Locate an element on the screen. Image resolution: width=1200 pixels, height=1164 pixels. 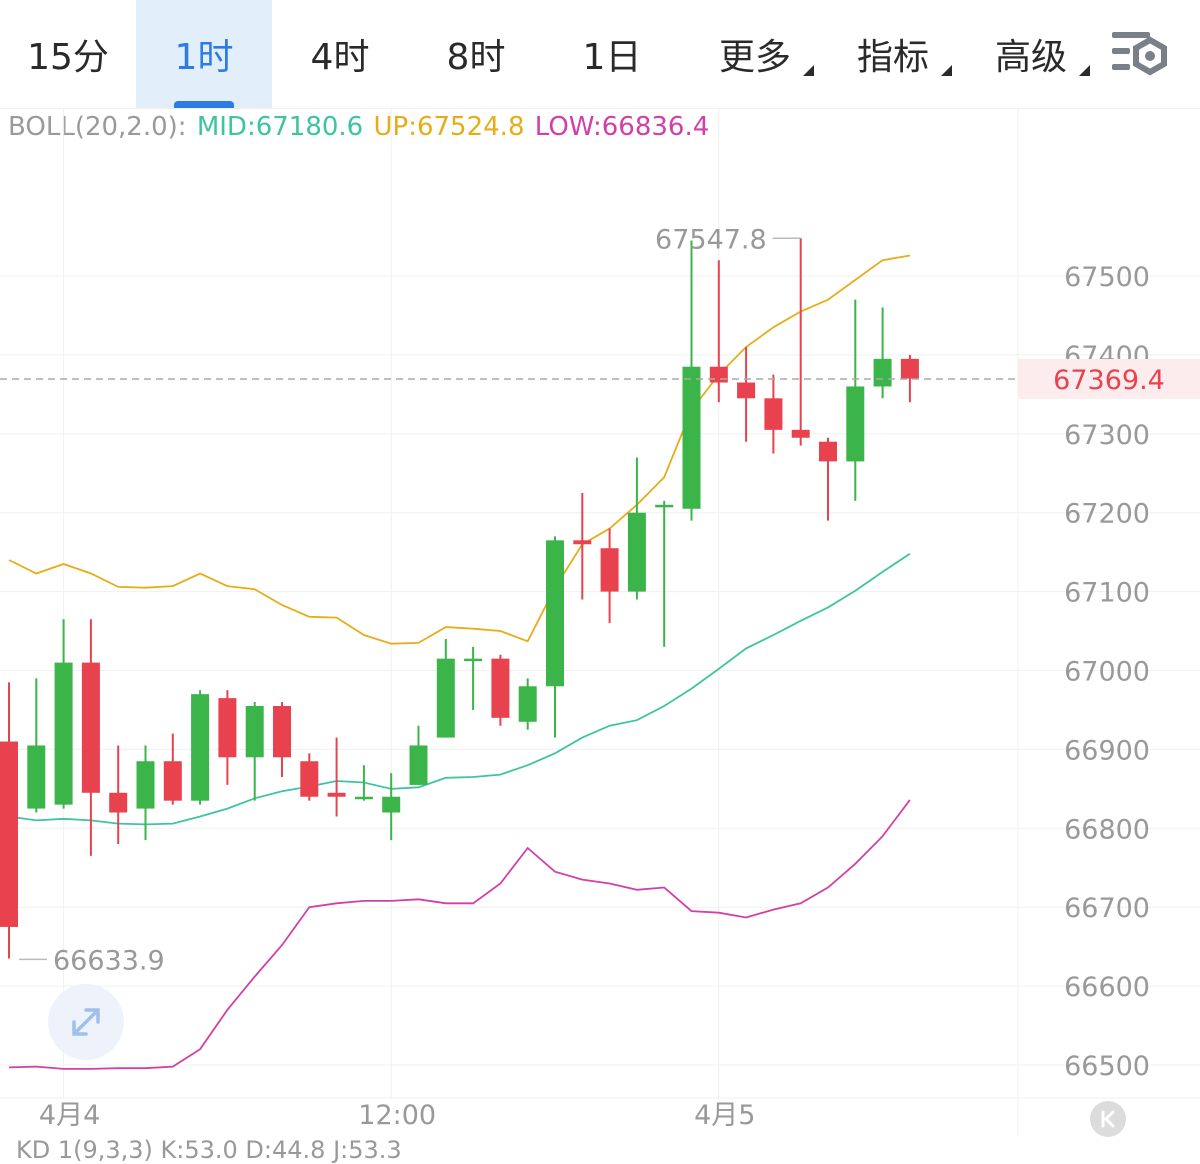
tab-0: 15分 is located at coordinates (68, 54).